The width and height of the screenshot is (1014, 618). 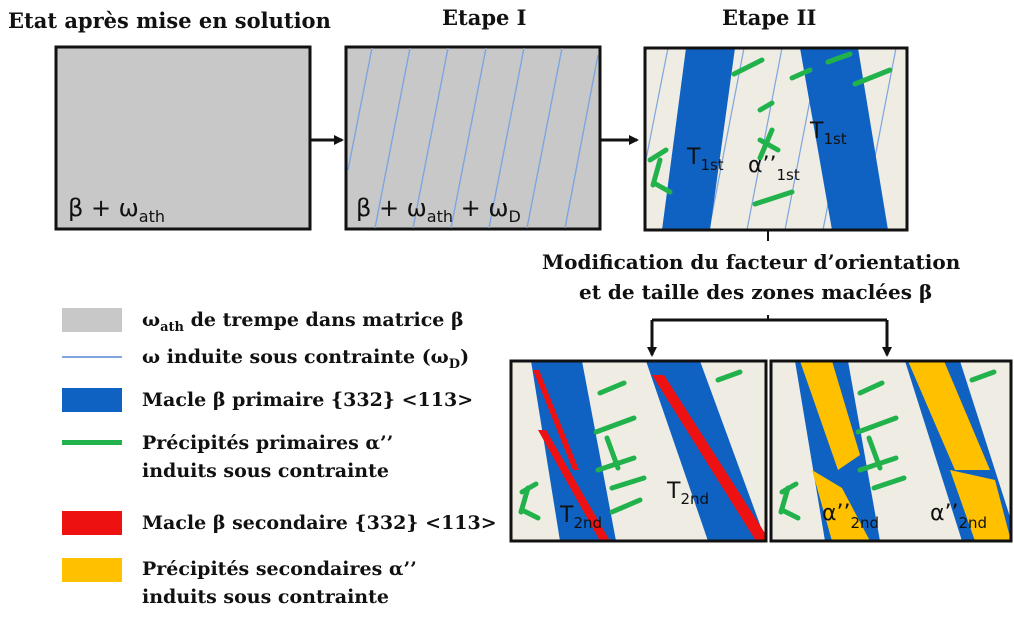 I want to click on p5-a2-label: α’’2nd, so click(x=958, y=516).